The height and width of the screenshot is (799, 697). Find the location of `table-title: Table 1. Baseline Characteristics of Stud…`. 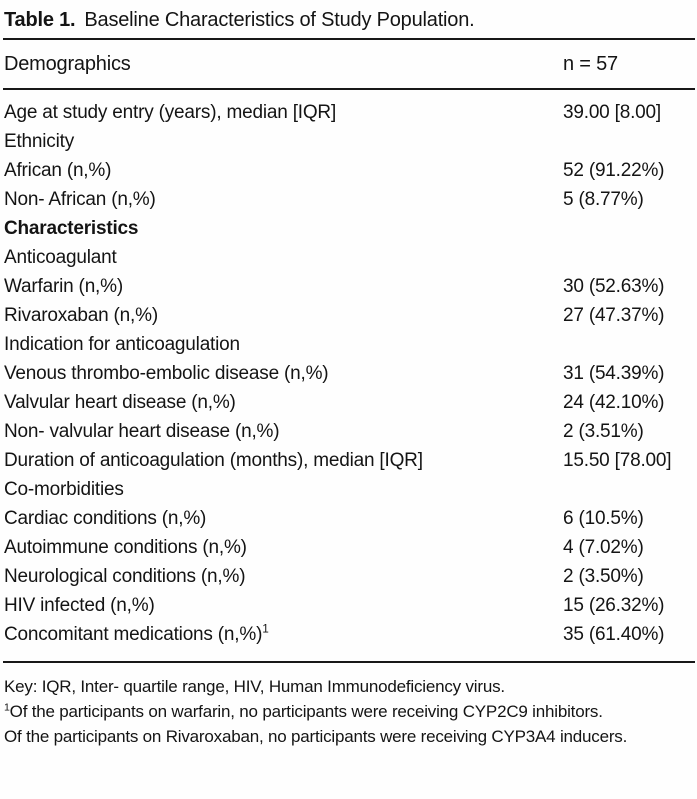

table-title: Table 1. Baseline Characteristics of Stud… is located at coordinates (349, 22).